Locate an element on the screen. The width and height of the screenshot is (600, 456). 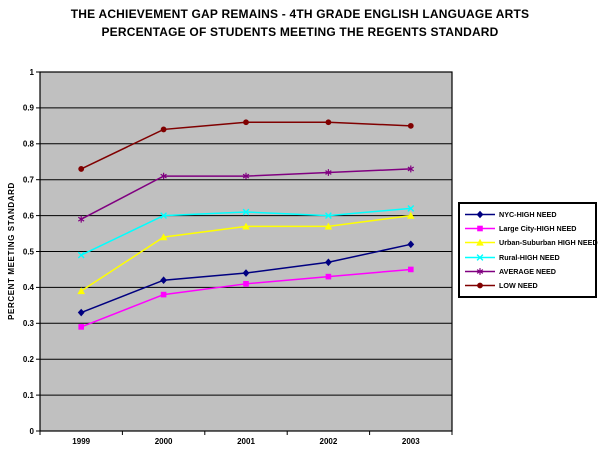
series-low-need is located at coordinates (246, 145).